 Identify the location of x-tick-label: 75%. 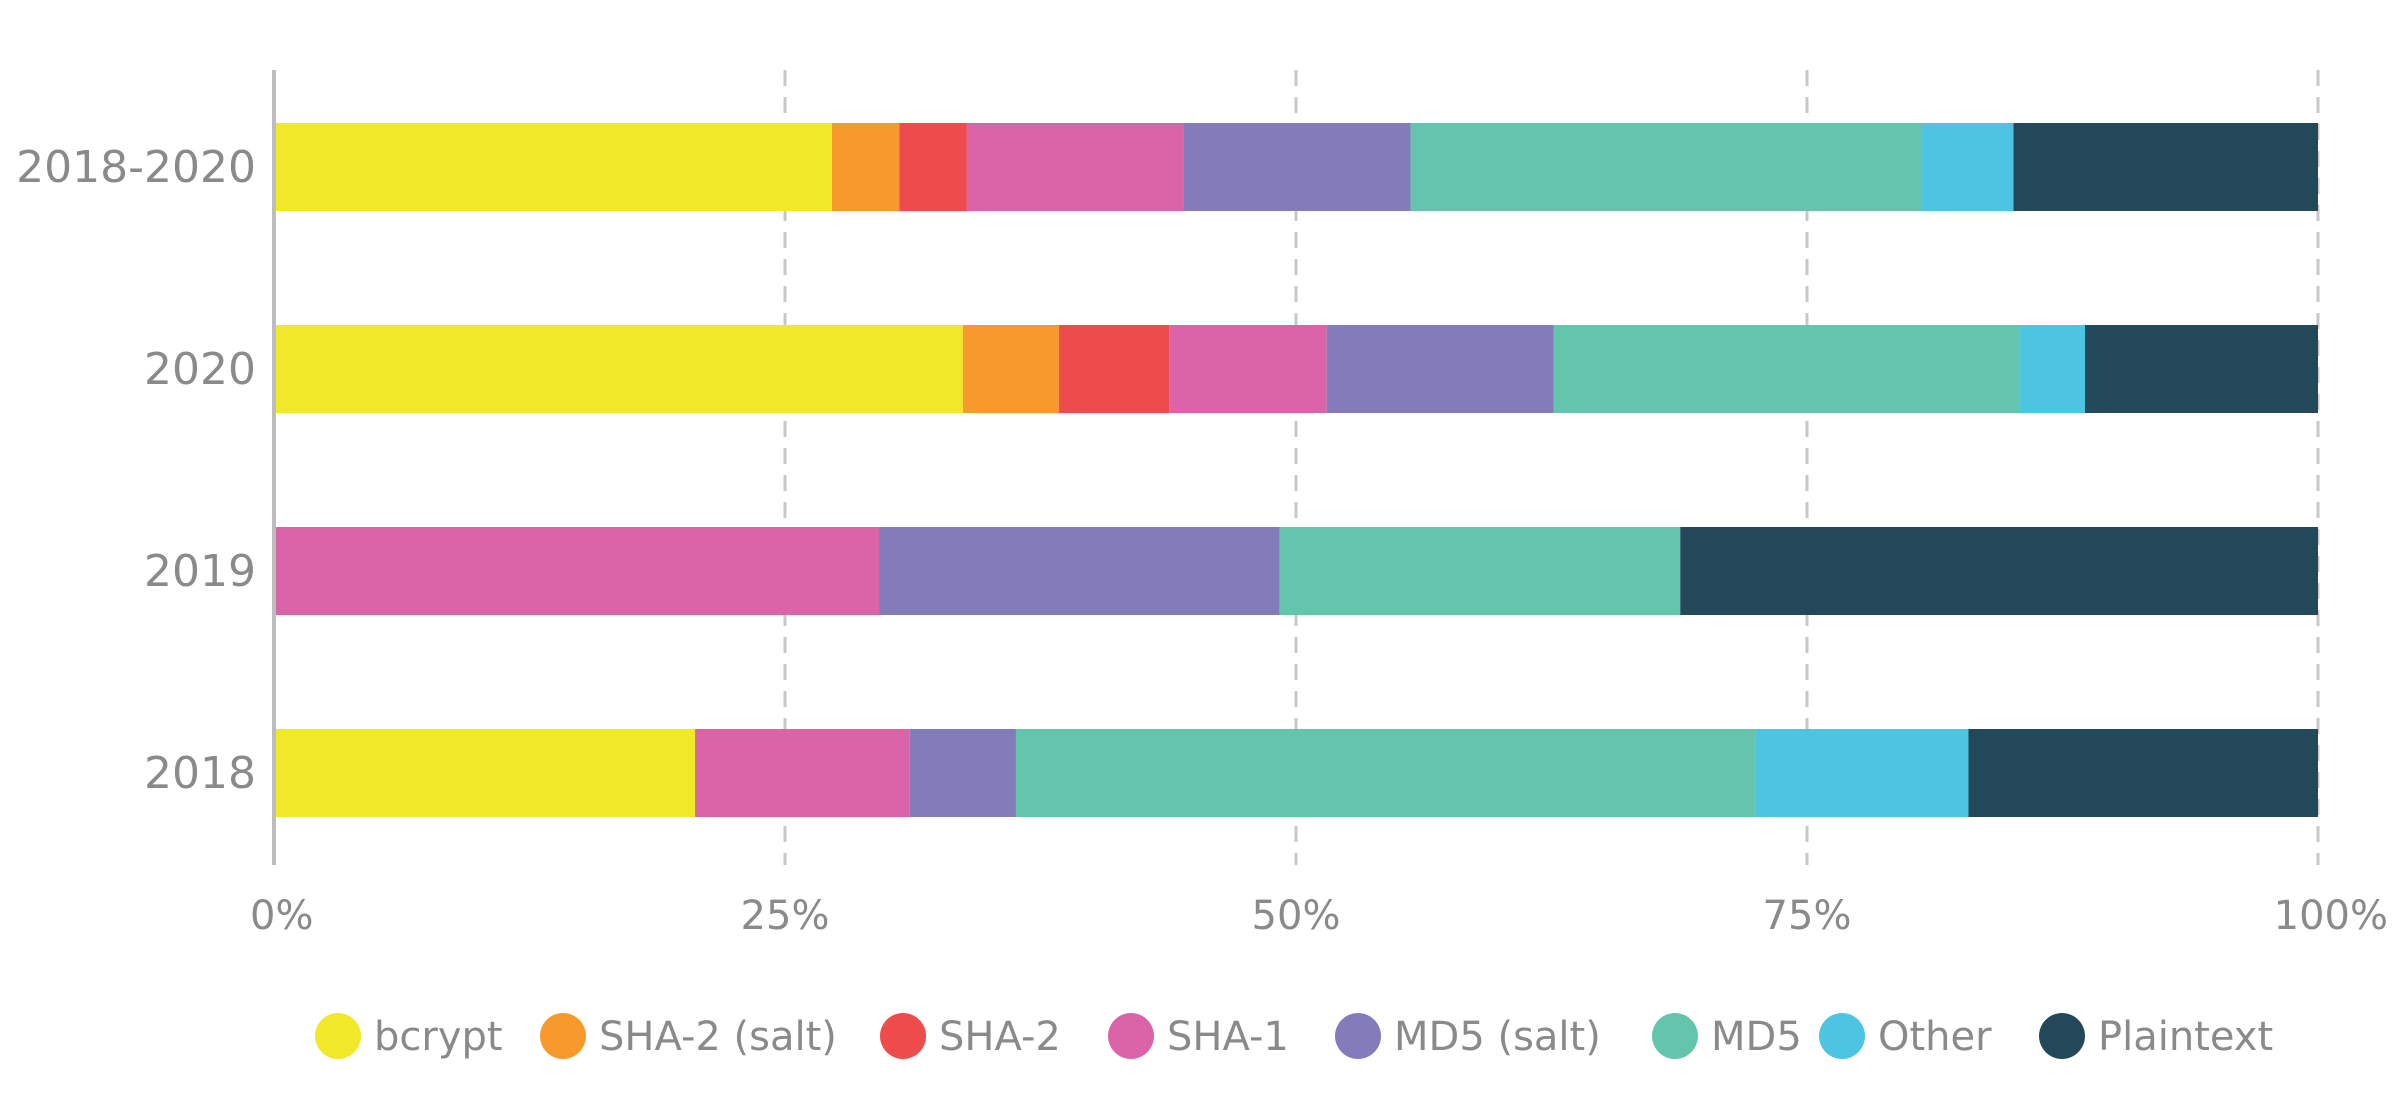
(1807, 916).